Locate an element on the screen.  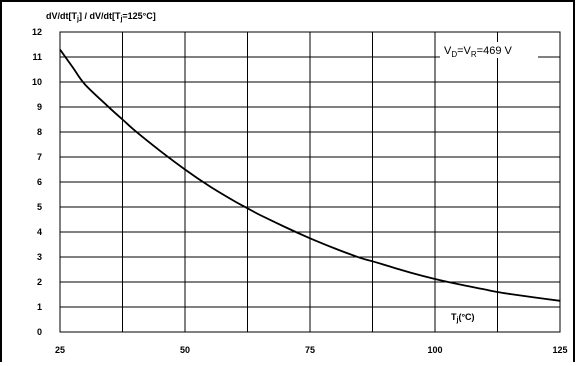
x-axis-label: Tj(°C) is located at coordinates (463, 318).